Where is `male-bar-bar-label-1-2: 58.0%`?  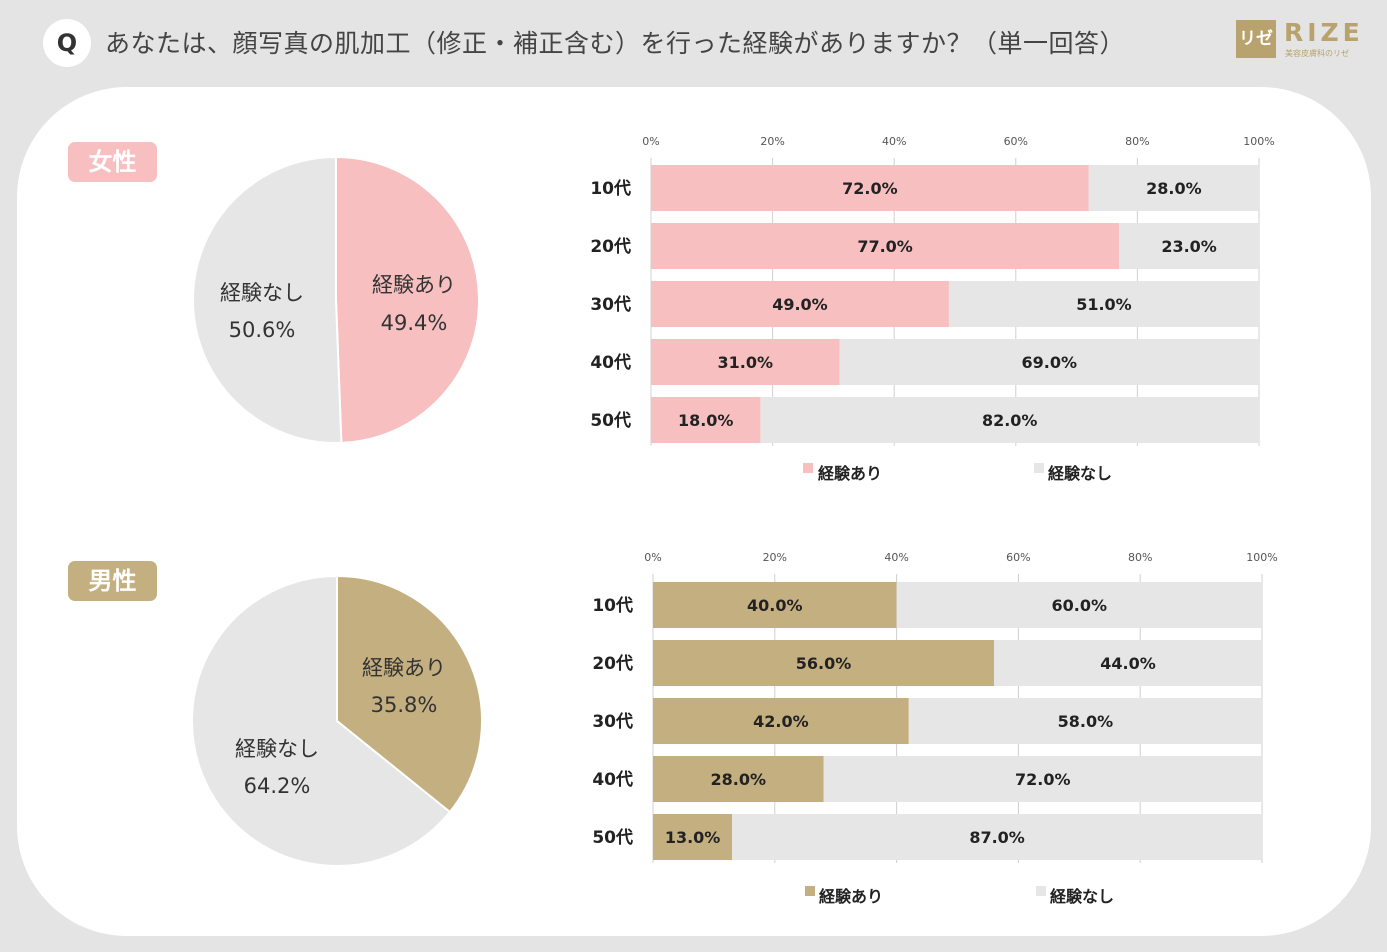 male-bar-bar-label-1-2: 58.0% is located at coordinates (1086, 721).